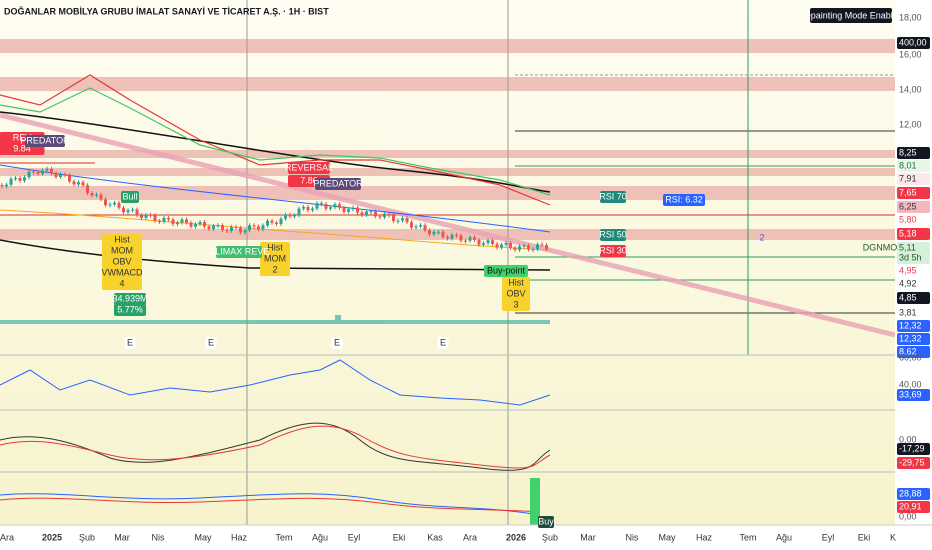  What do you see at coordinates (908, 233) in the screenshot?
I see `label: 5,18` at bounding box center [908, 233].